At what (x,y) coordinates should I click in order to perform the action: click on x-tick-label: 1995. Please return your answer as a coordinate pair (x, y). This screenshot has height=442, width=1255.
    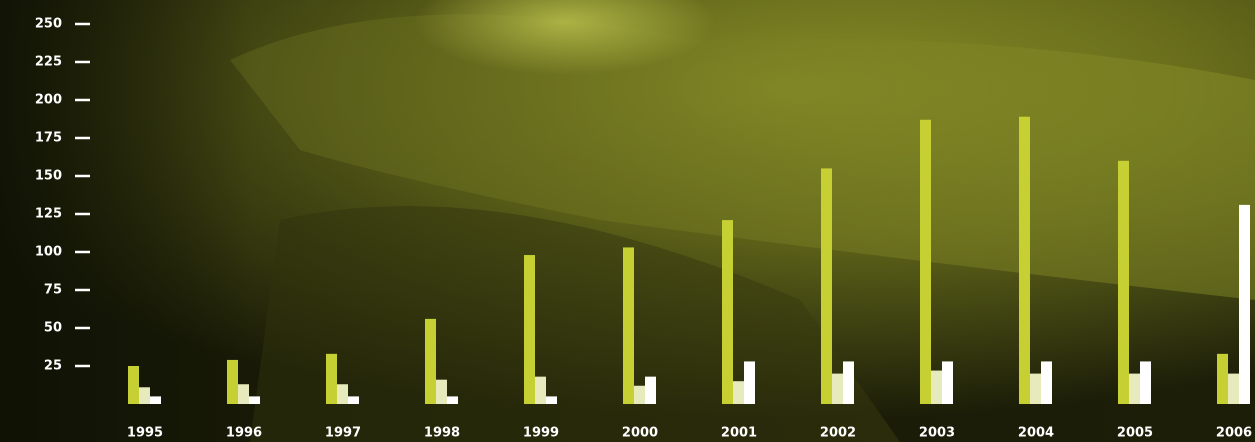
    Looking at the image, I should click on (145, 433).